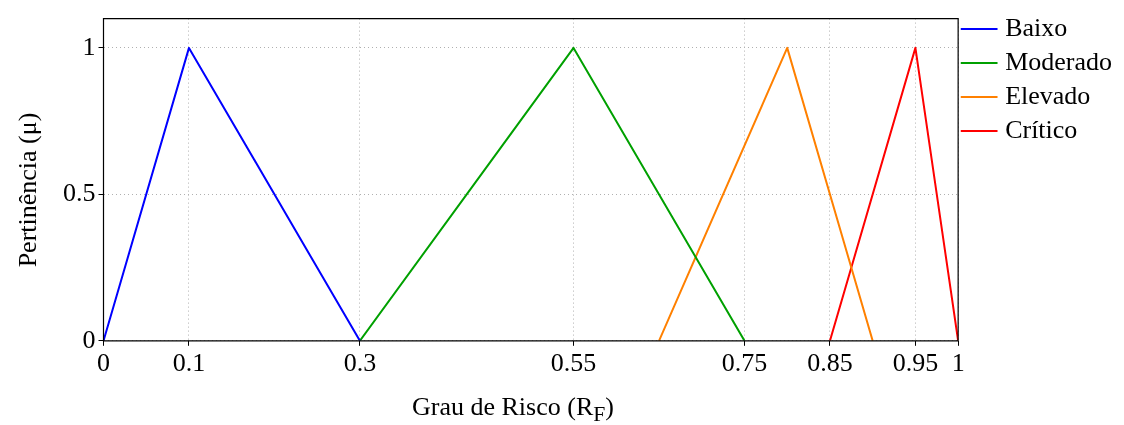  What do you see at coordinates (830, 363) in the screenshot?
I see `x-tick-label: 0.85` at bounding box center [830, 363].